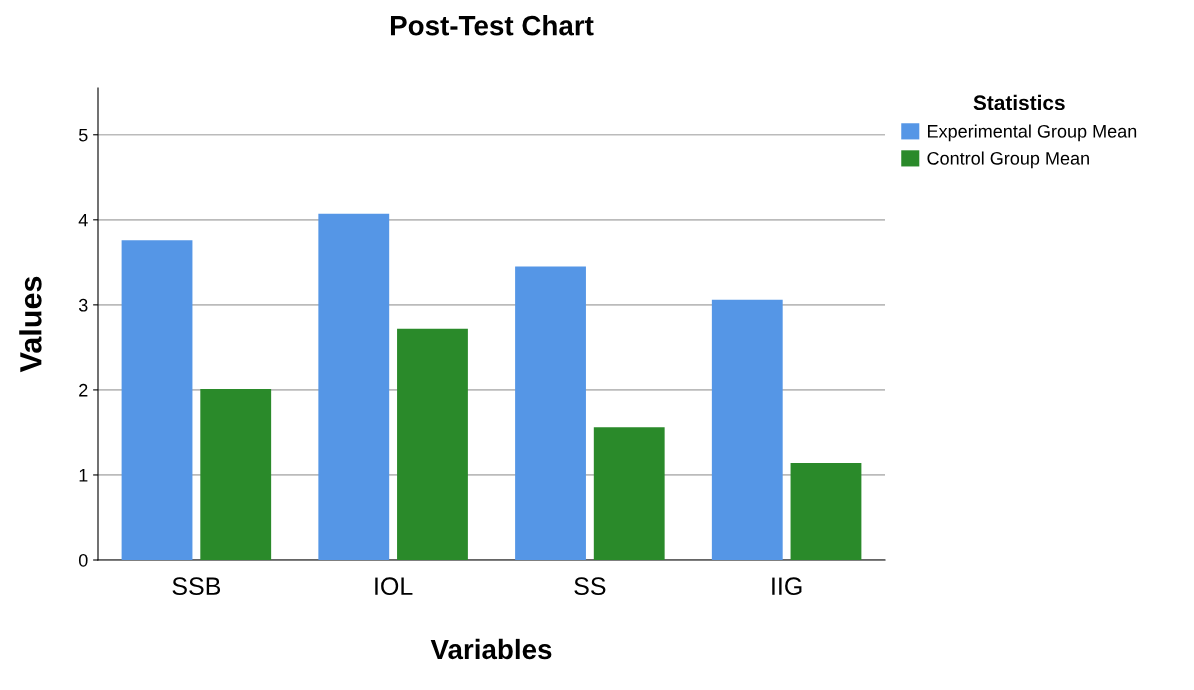  I want to click on x-tick-label: SSB, so click(196, 586).